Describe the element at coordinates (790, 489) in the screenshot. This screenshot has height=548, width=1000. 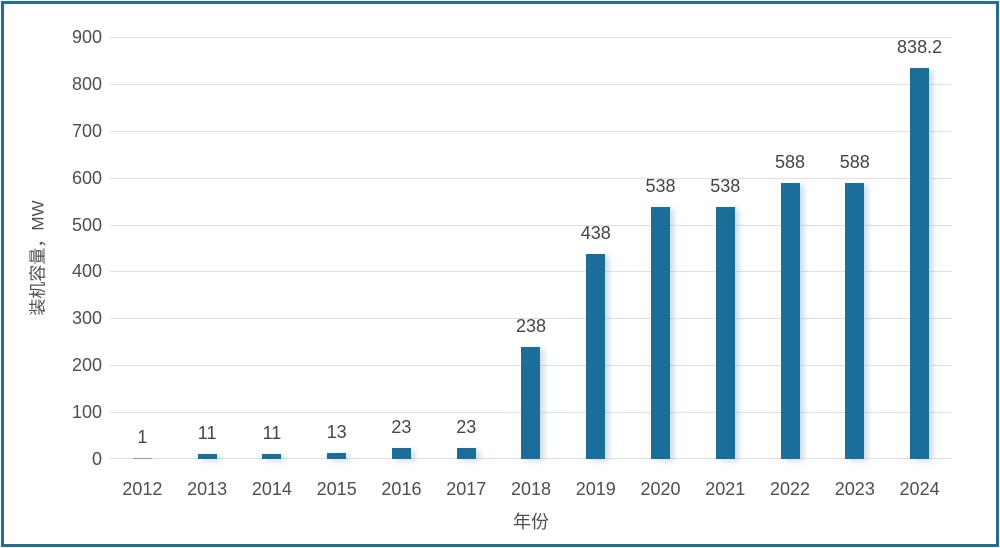
I see `x-tick-label-2022: 2022` at that location.